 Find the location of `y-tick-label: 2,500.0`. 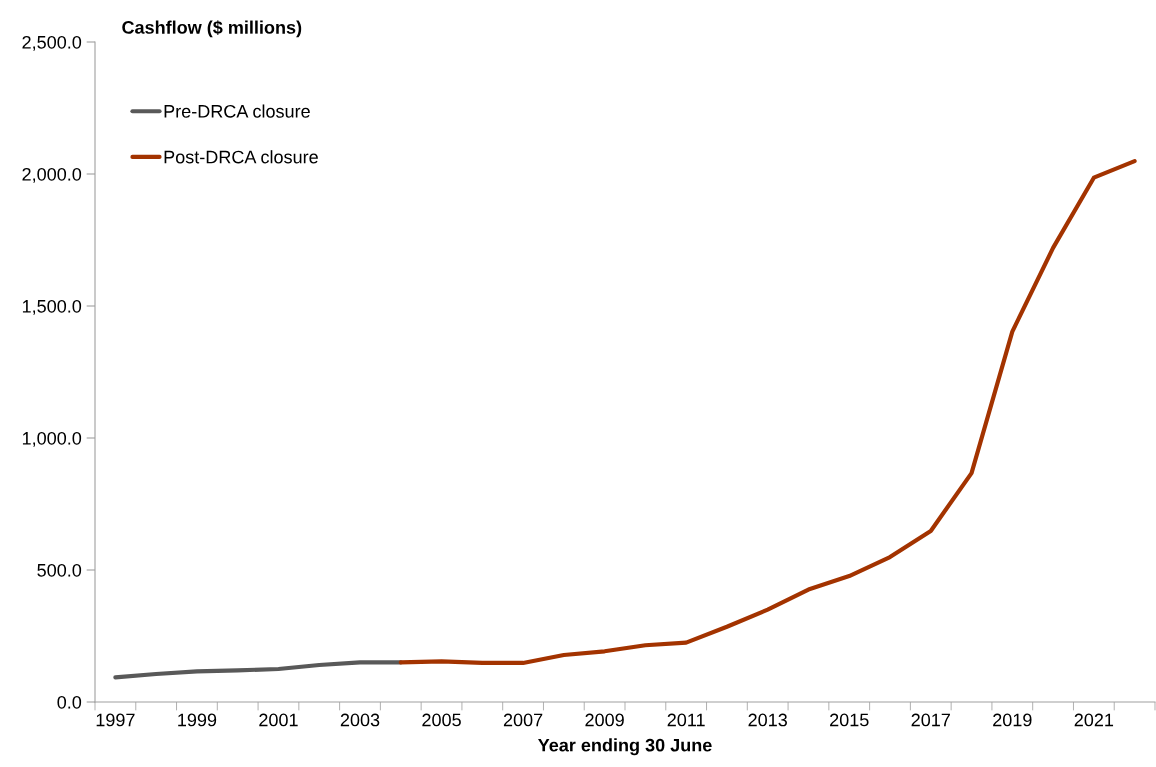

y-tick-label: 2,500.0 is located at coordinates (52, 43).